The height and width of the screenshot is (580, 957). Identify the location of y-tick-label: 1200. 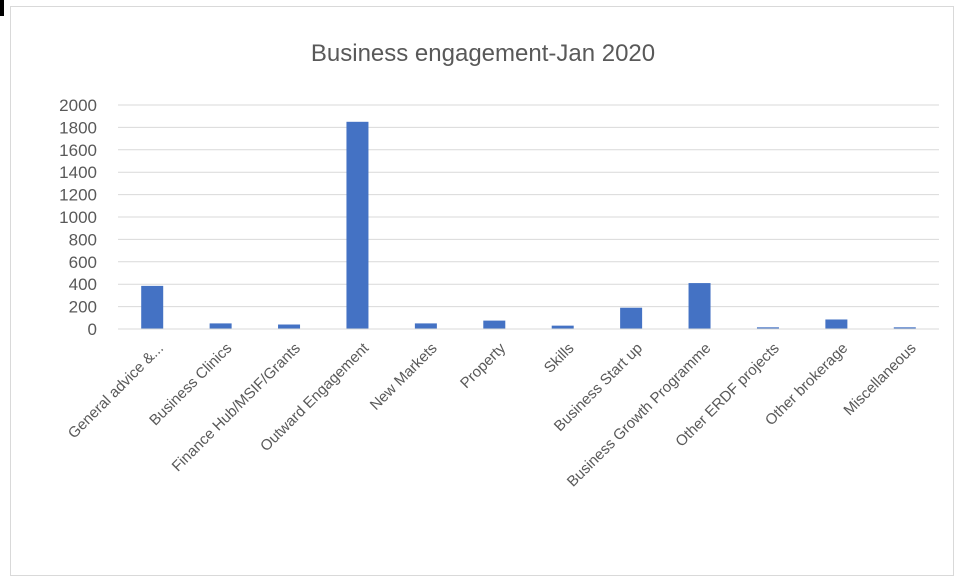
(78, 195).